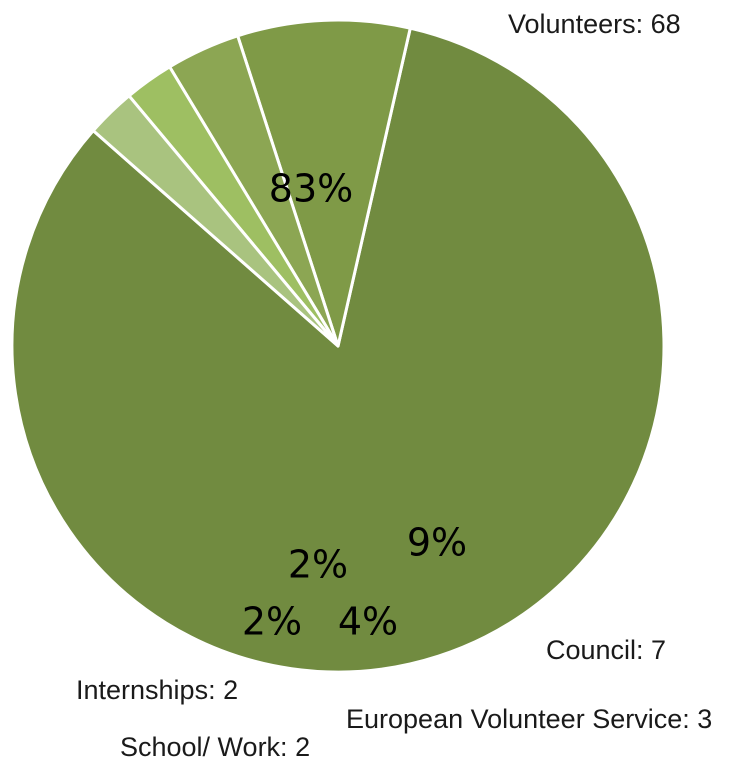 The width and height of the screenshot is (735, 770). What do you see at coordinates (368, 622) in the screenshot?
I see `percent-label: 4%` at bounding box center [368, 622].